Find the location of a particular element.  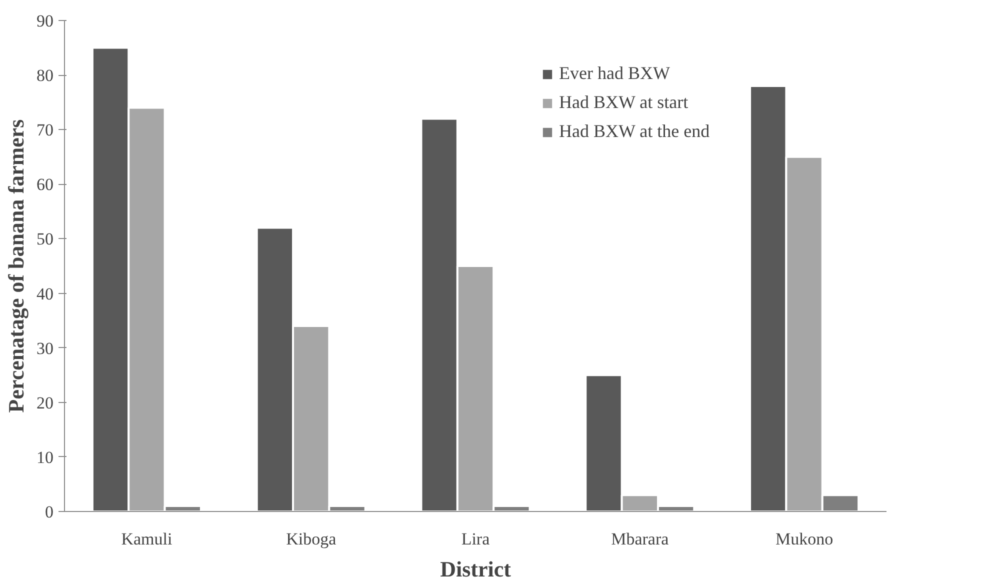

legend-label: Ever had BXW is located at coordinates (614, 73).